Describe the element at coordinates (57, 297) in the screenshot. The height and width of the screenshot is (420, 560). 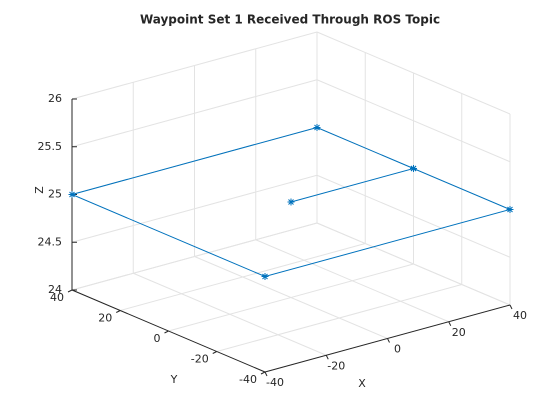
I see `y-tick-label: 40` at that location.